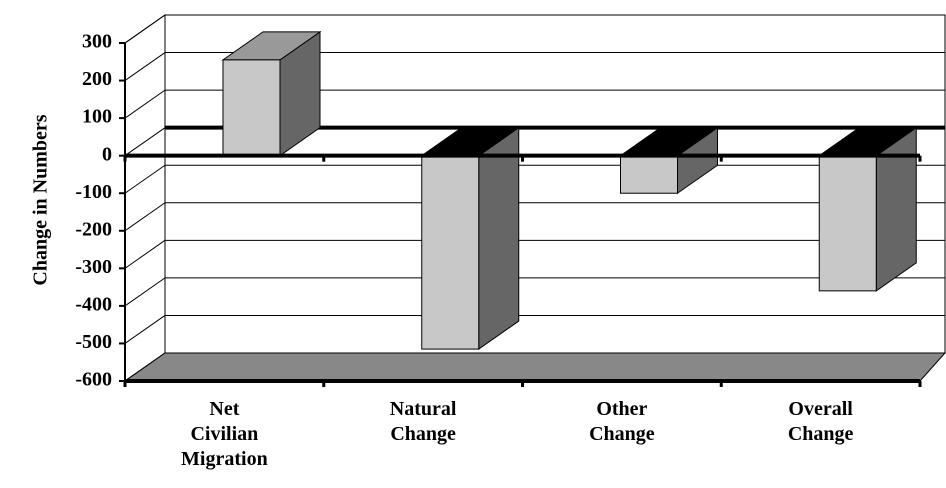 The height and width of the screenshot is (488, 946). Describe the element at coordinates (97, 42) in the screenshot. I see `y-tick-label: 300` at that location.